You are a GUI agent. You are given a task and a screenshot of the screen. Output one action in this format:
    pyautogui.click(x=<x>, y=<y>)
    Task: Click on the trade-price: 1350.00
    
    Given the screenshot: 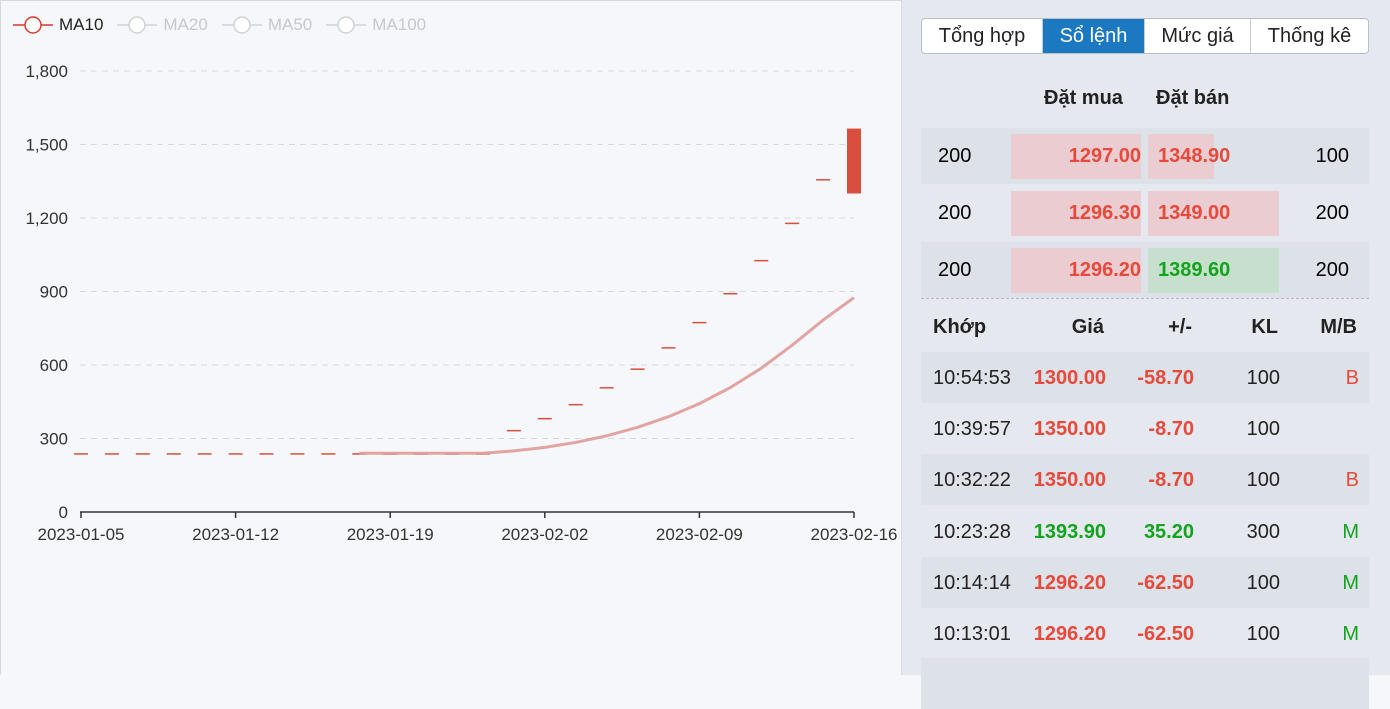 What is the action you would take?
    pyautogui.click(x=1069, y=429)
    